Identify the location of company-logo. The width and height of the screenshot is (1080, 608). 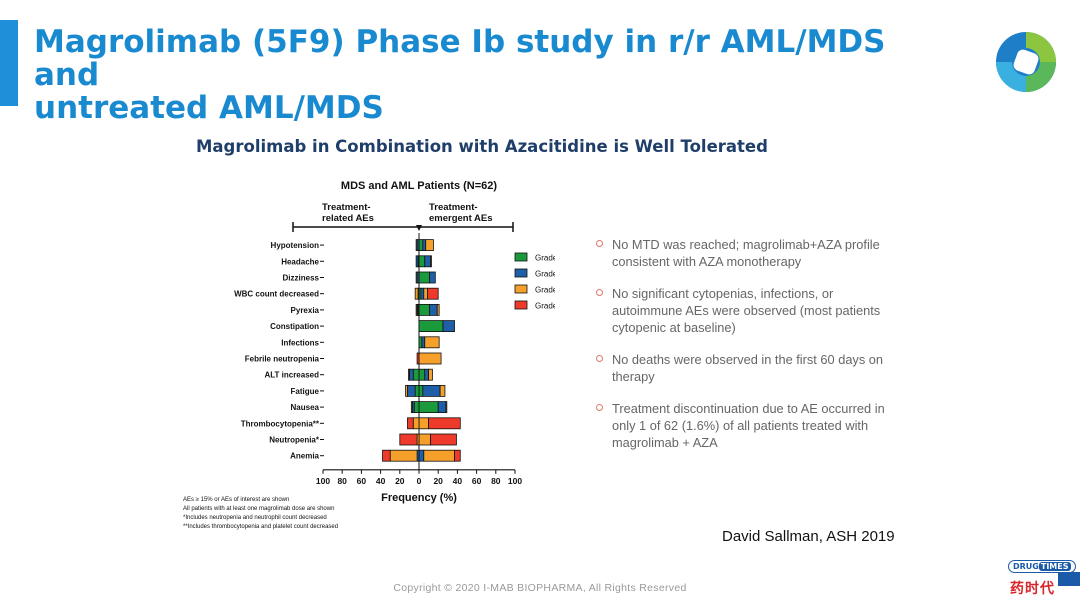
(1026, 62).